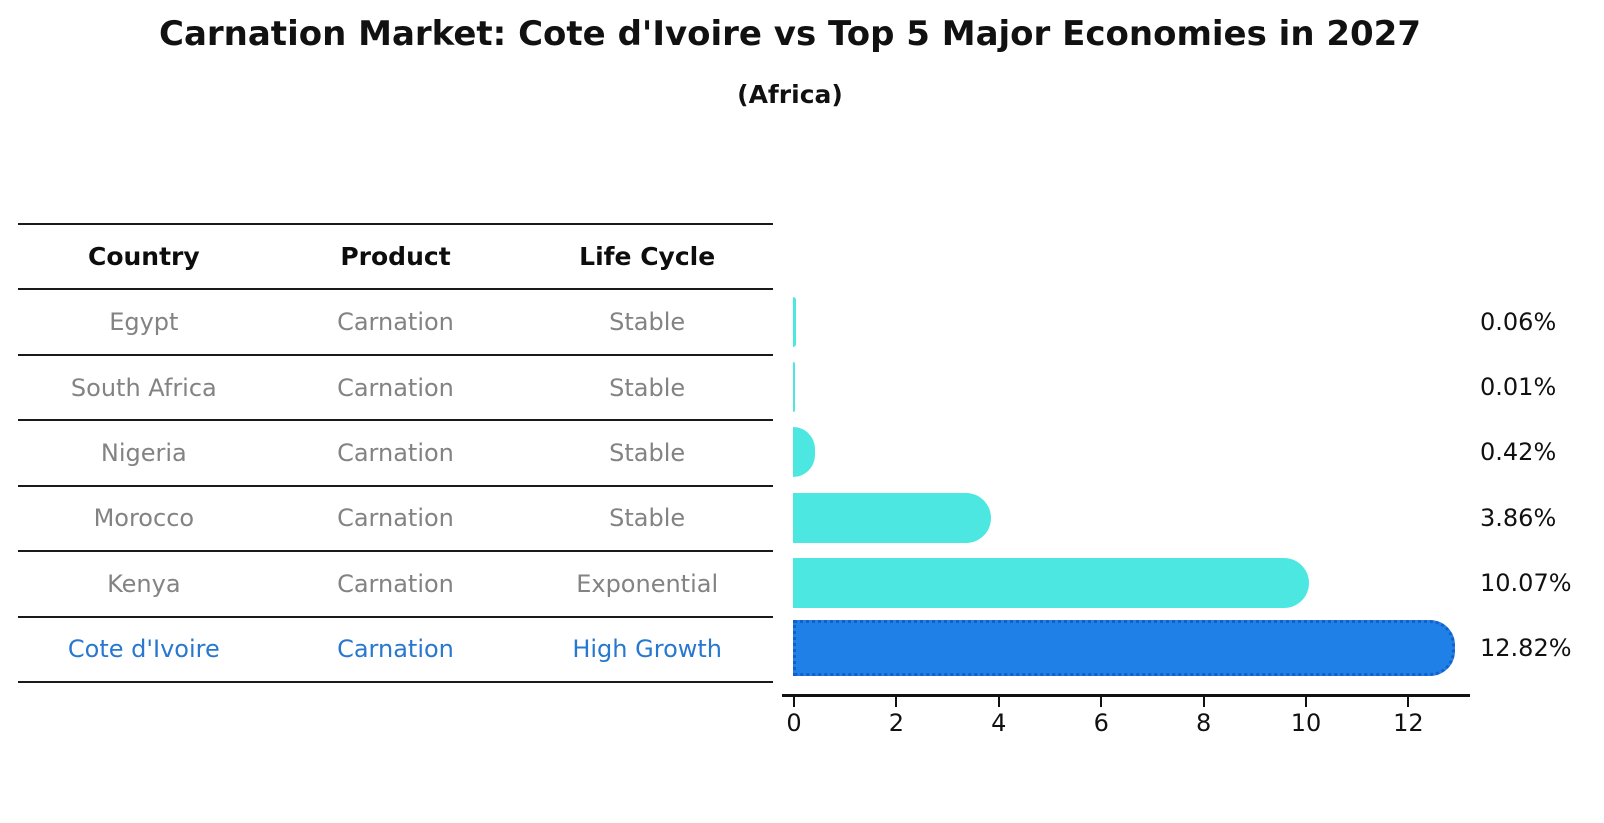 The image size is (1604, 823). Describe the element at coordinates (647, 257) in the screenshot. I see `table-header-cell-2: Life Cycle` at that location.